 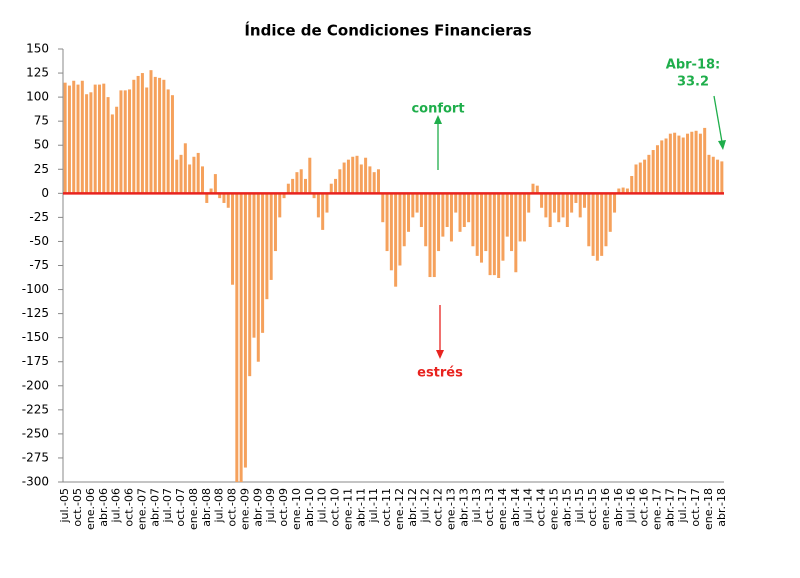 What do you see at coordinates (566, 507) in the screenshot?
I see `x-tick-label: abr.-15` at bounding box center [566, 507].